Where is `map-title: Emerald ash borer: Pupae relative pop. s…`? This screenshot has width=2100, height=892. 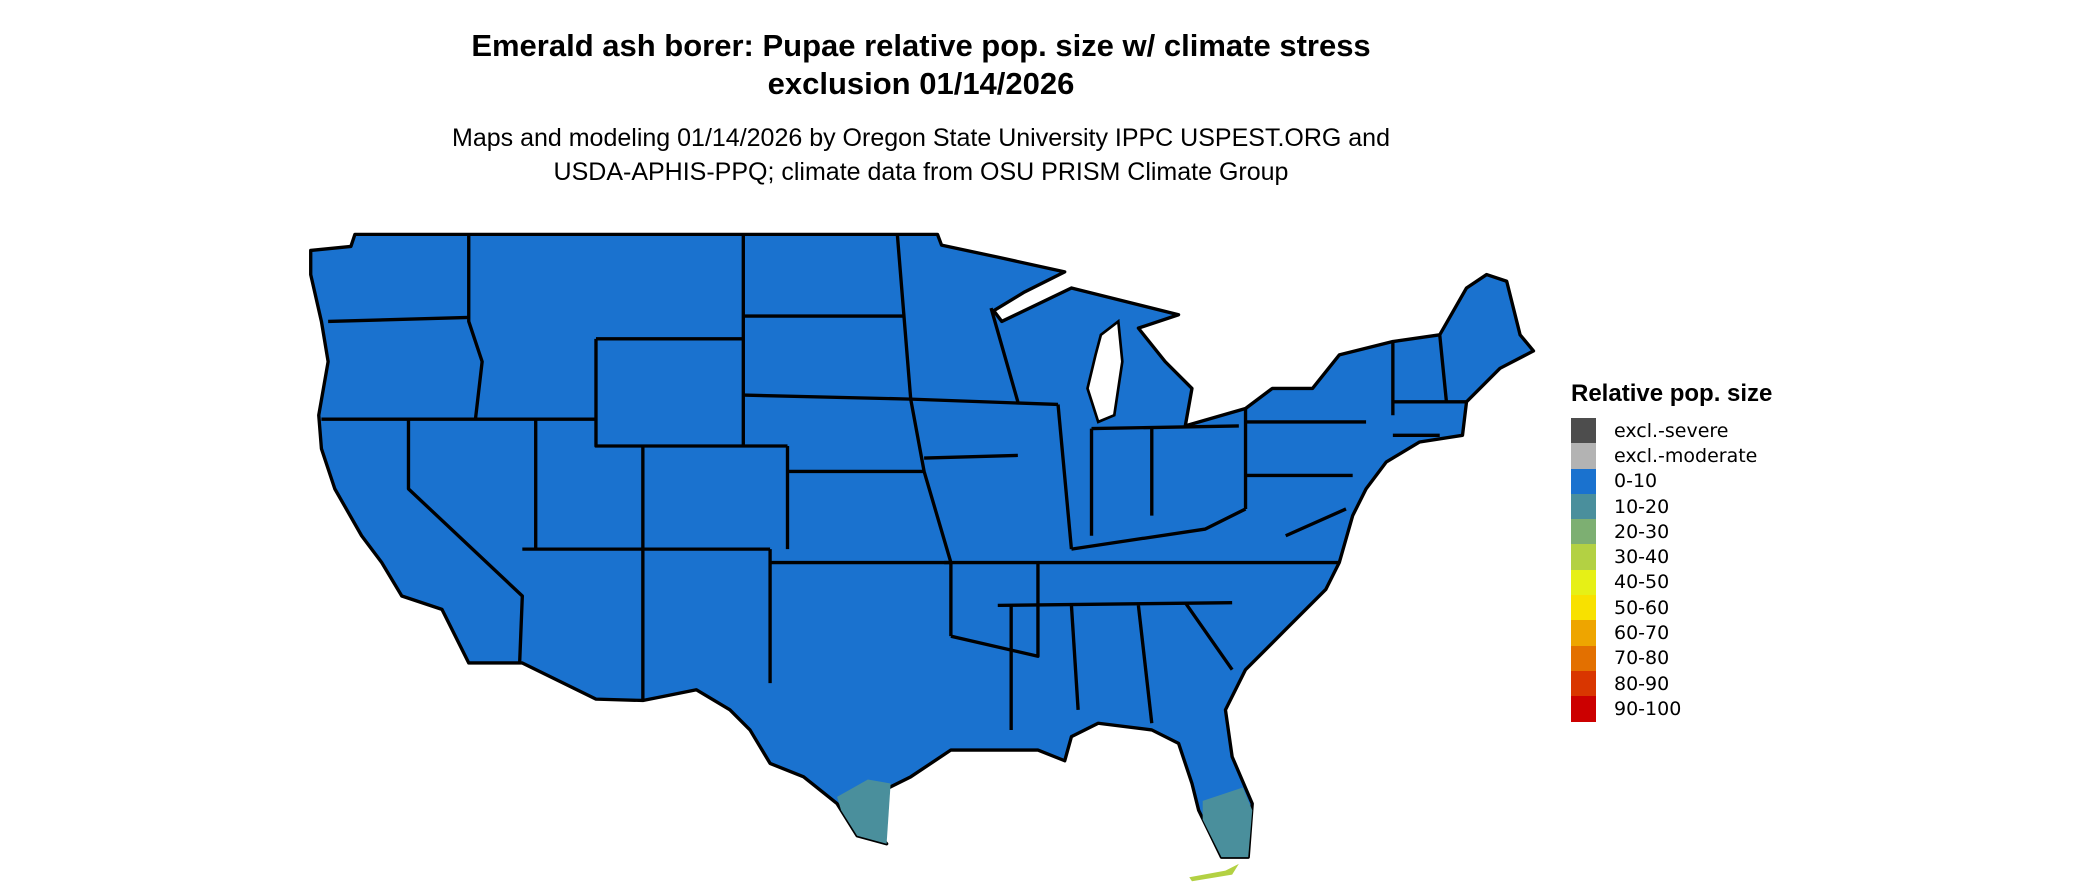 map-title: Emerald ash borer: Pupae relative pop. s… is located at coordinates (921, 65).